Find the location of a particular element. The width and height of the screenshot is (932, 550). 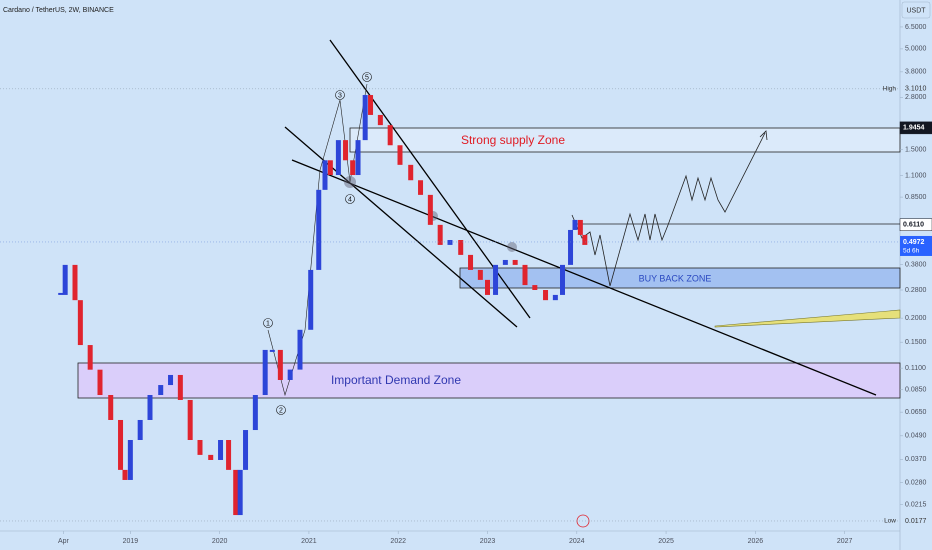

x-tick-label: 2021 is located at coordinates (309, 541).